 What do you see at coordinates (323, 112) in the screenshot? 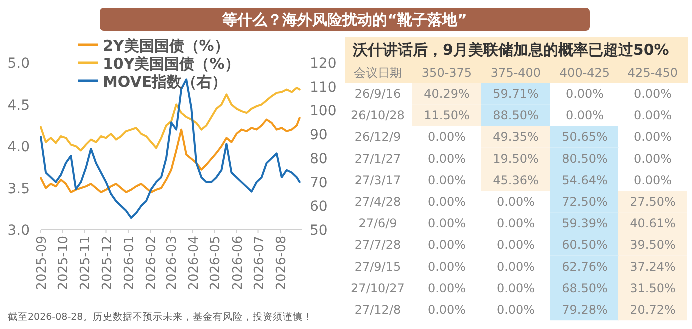
I see `y2-tick-label: 100` at bounding box center [323, 112].